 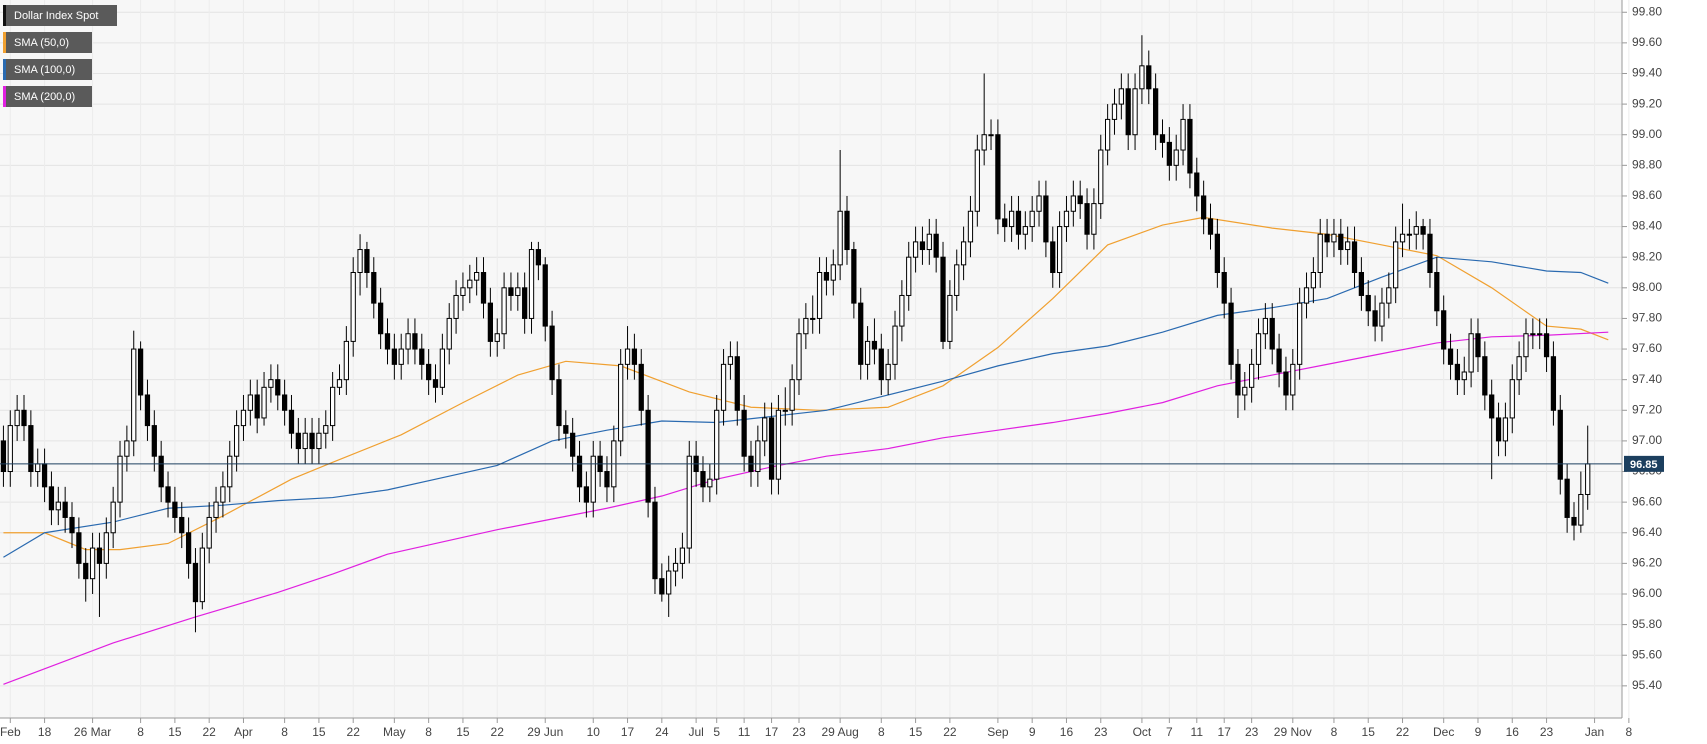 What do you see at coordinates (716, 732) in the screenshot?
I see `x-tick-label: 5` at bounding box center [716, 732].